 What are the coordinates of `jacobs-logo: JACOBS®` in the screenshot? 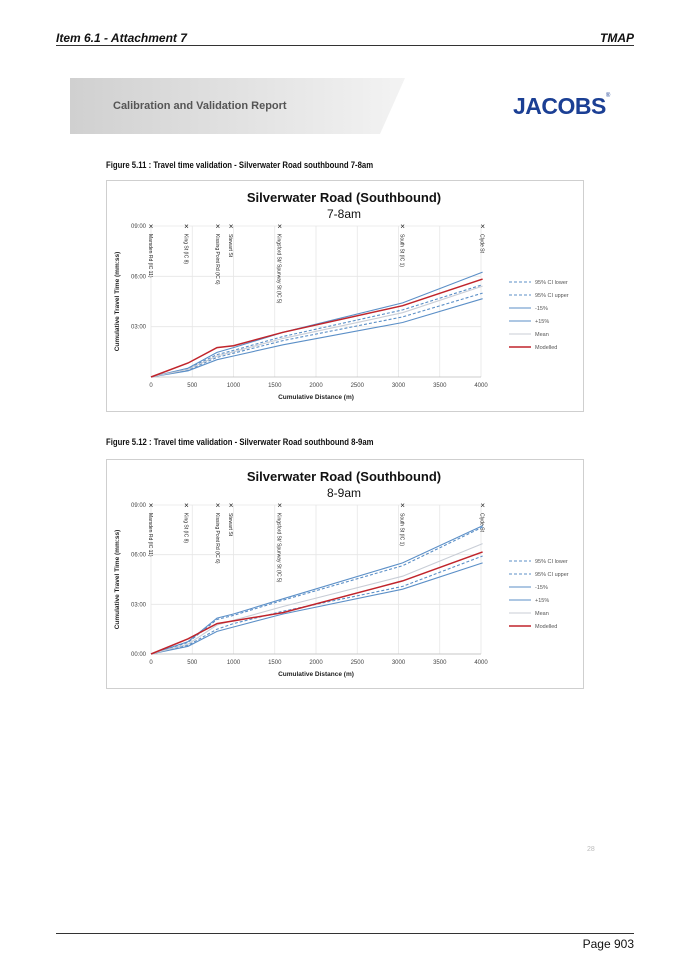 It's located at (561, 106).